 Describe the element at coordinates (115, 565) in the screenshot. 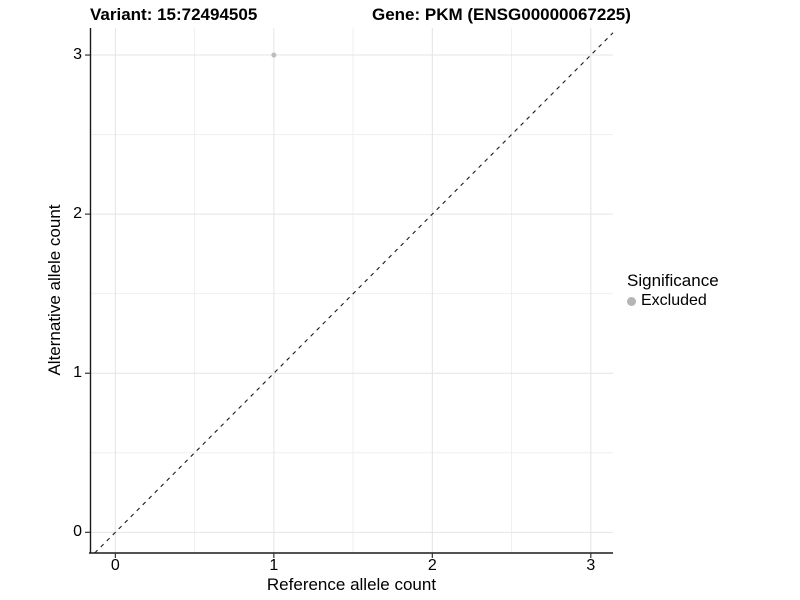

I see `x-tick-label-0: 0` at that location.